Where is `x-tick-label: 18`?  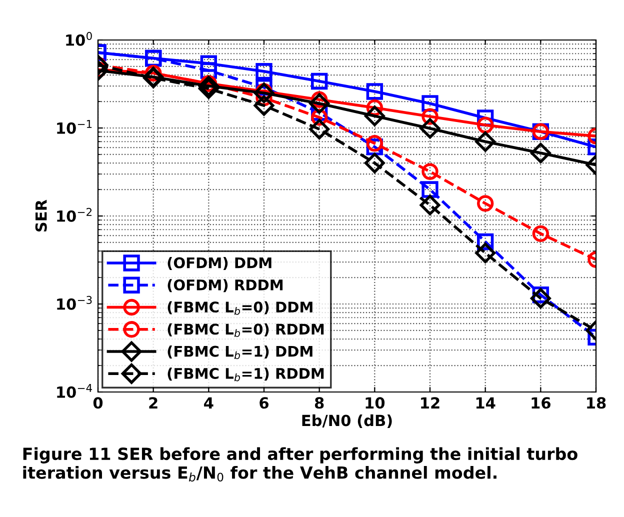
x-tick-label: 18 is located at coordinates (596, 403).